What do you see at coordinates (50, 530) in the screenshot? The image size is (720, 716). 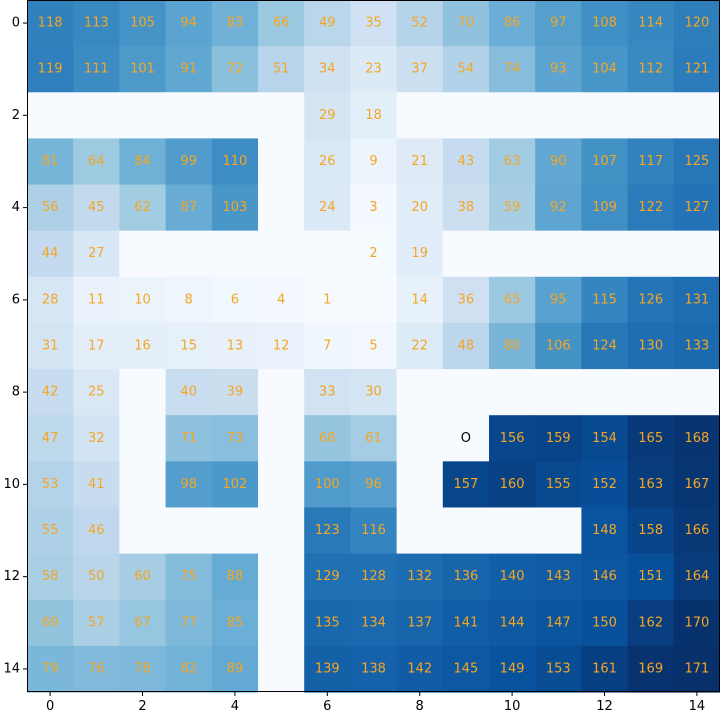 I see `cell-value-label: 55` at bounding box center [50, 530].